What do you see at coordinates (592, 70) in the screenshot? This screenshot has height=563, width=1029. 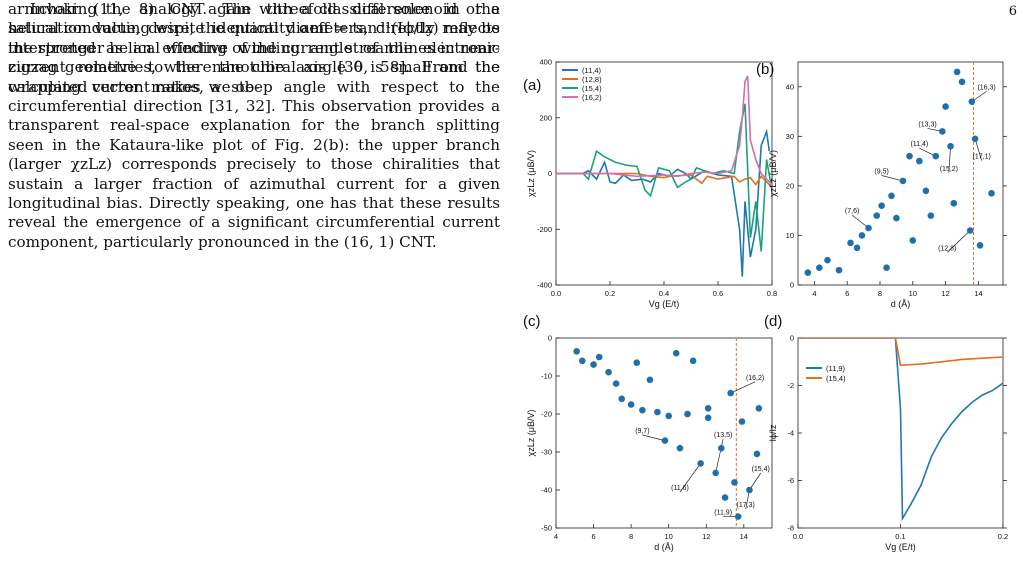 I see `legend-label: (11,4)` at bounding box center [592, 70].